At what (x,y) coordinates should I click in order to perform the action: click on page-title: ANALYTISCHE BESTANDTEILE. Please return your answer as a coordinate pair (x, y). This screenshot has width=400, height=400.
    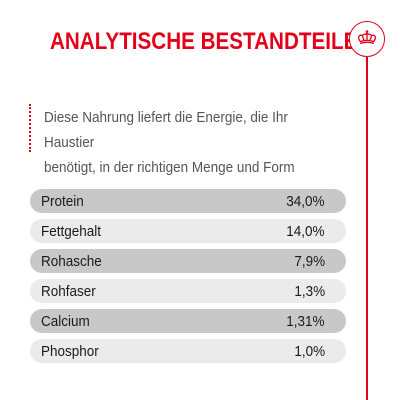
    Looking at the image, I should click on (204, 41).